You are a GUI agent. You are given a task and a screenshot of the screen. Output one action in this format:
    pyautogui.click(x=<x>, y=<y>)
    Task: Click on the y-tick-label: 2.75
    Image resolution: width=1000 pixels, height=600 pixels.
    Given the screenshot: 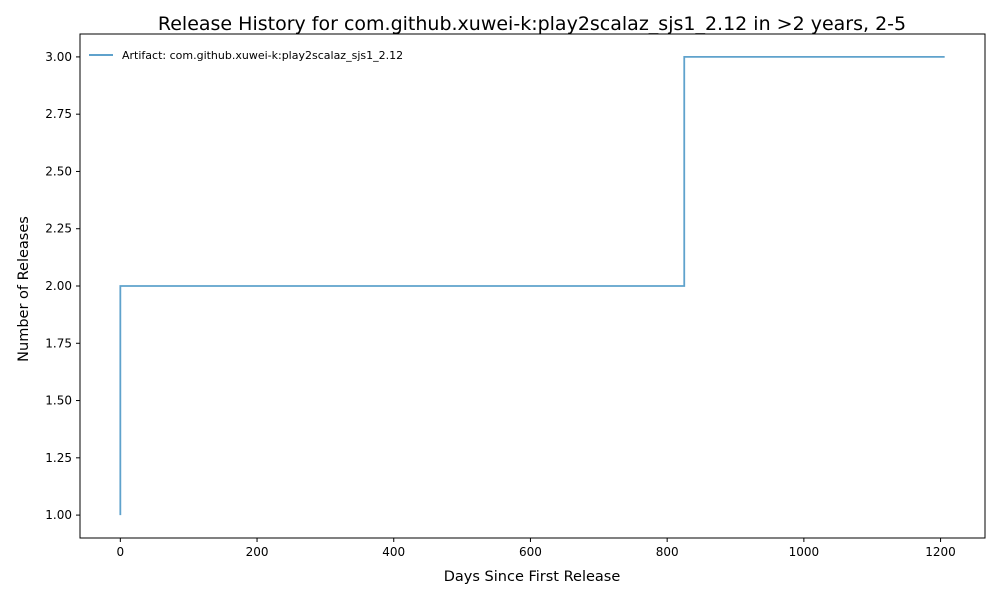 What is the action you would take?
    pyautogui.click(x=58, y=114)
    